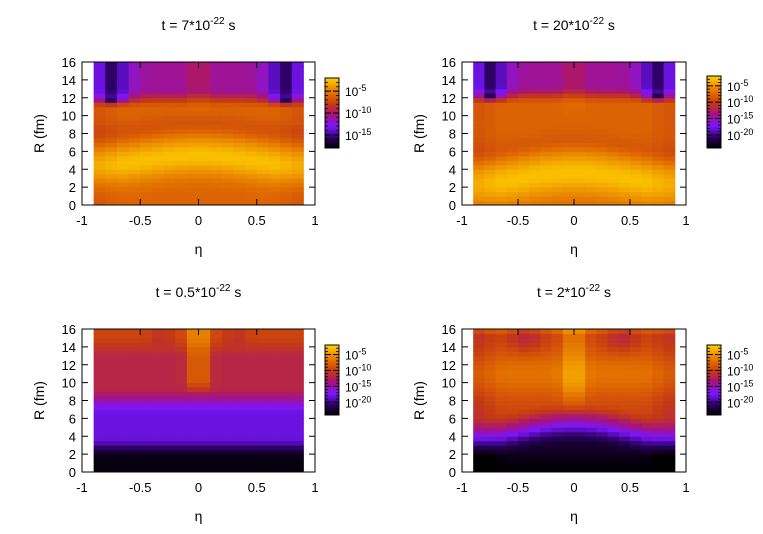 The height and width of the screenshot is (534, 763). I want to click on y-tick-label: 16, so click(69, 62).